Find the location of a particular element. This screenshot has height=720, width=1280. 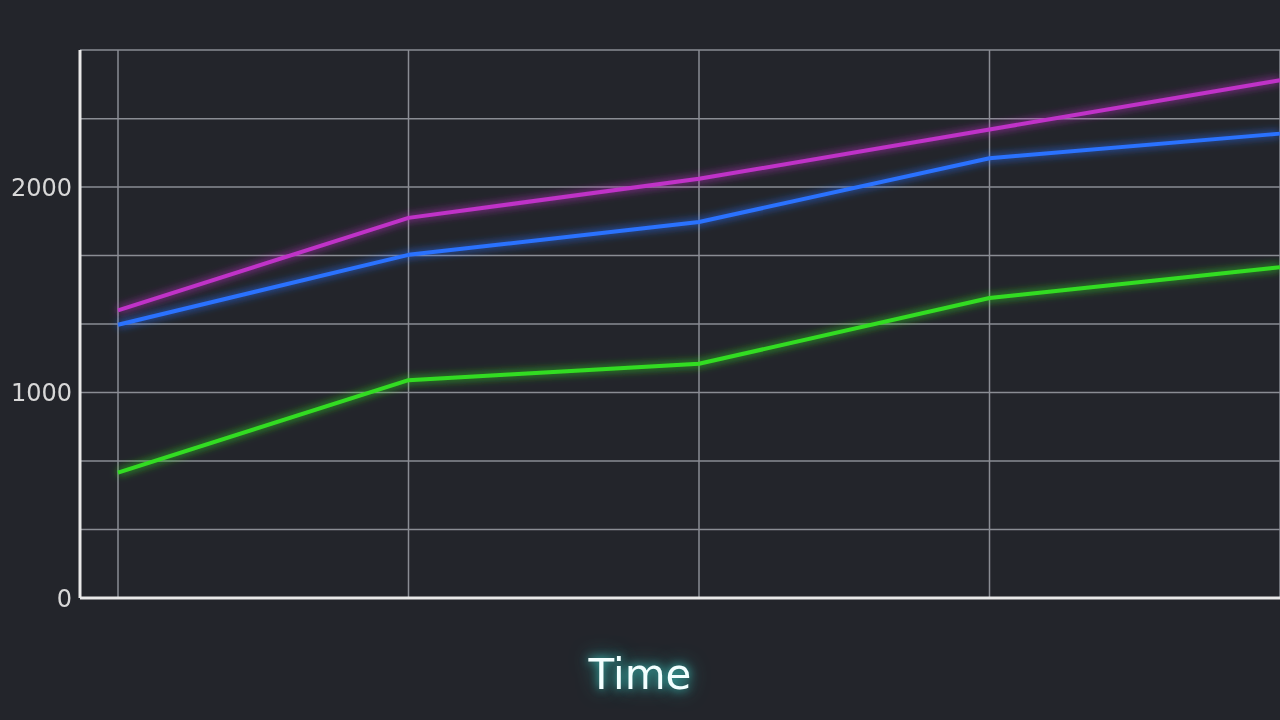

y-tick-label: 0 is located at coordinates (64, 598).